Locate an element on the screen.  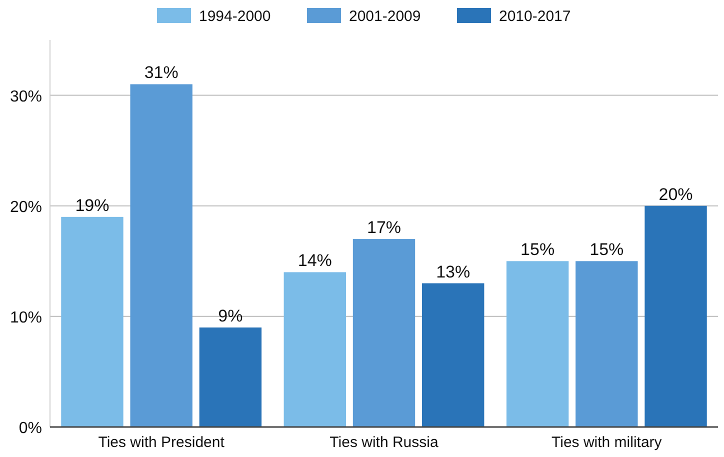
data-label: 31% is located at coordinates (161, 72).